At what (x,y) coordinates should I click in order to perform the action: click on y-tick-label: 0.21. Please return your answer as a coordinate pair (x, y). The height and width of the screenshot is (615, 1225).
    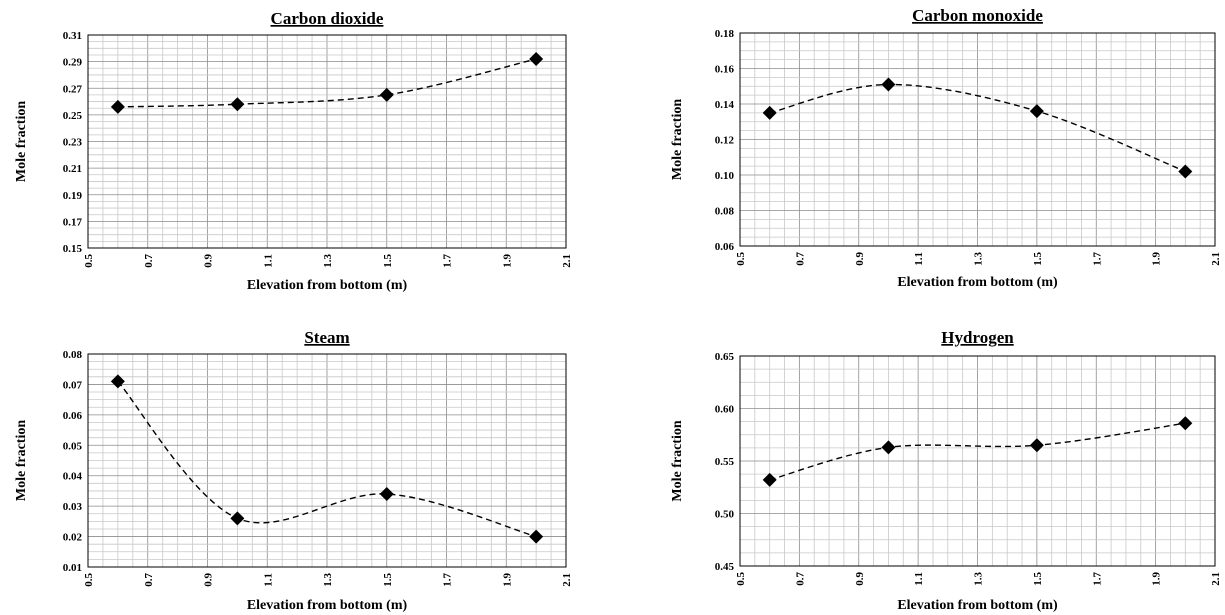
    Looking at the image, I should click on (72, 169).